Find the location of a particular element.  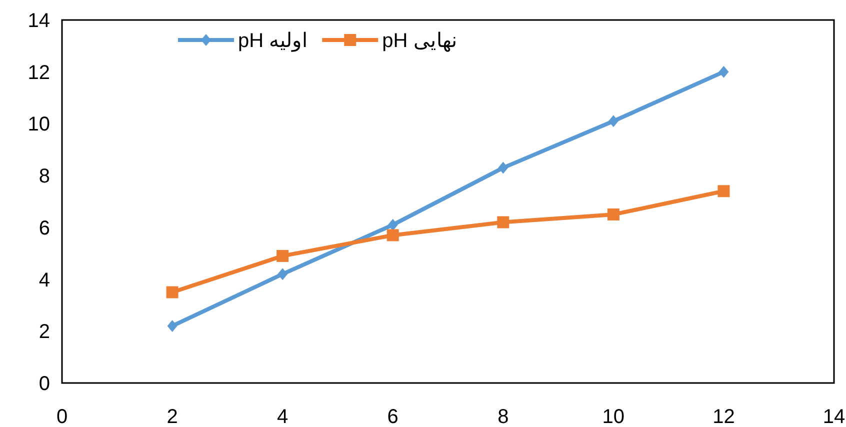

y-tick-label: 2 is located at coordinates (44, 332).